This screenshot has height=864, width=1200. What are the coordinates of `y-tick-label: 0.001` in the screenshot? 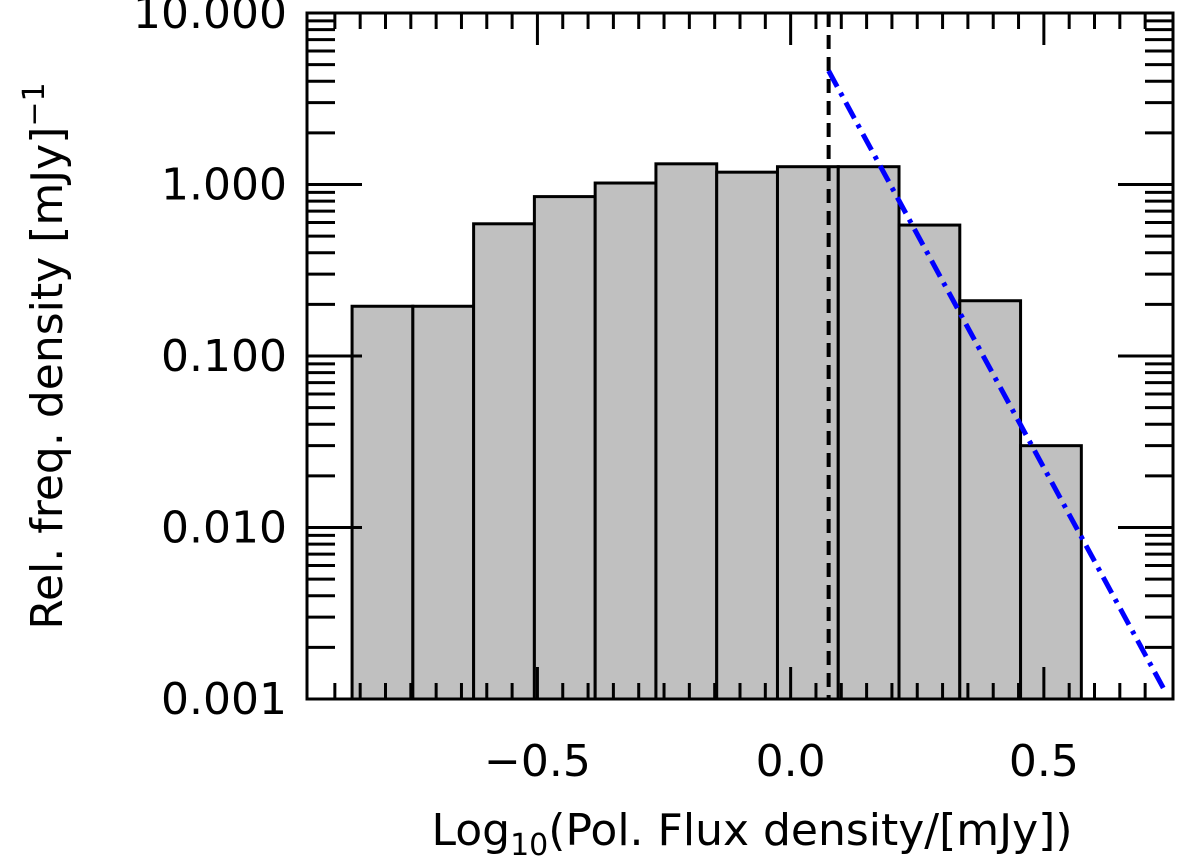 It's located at (224, 699).